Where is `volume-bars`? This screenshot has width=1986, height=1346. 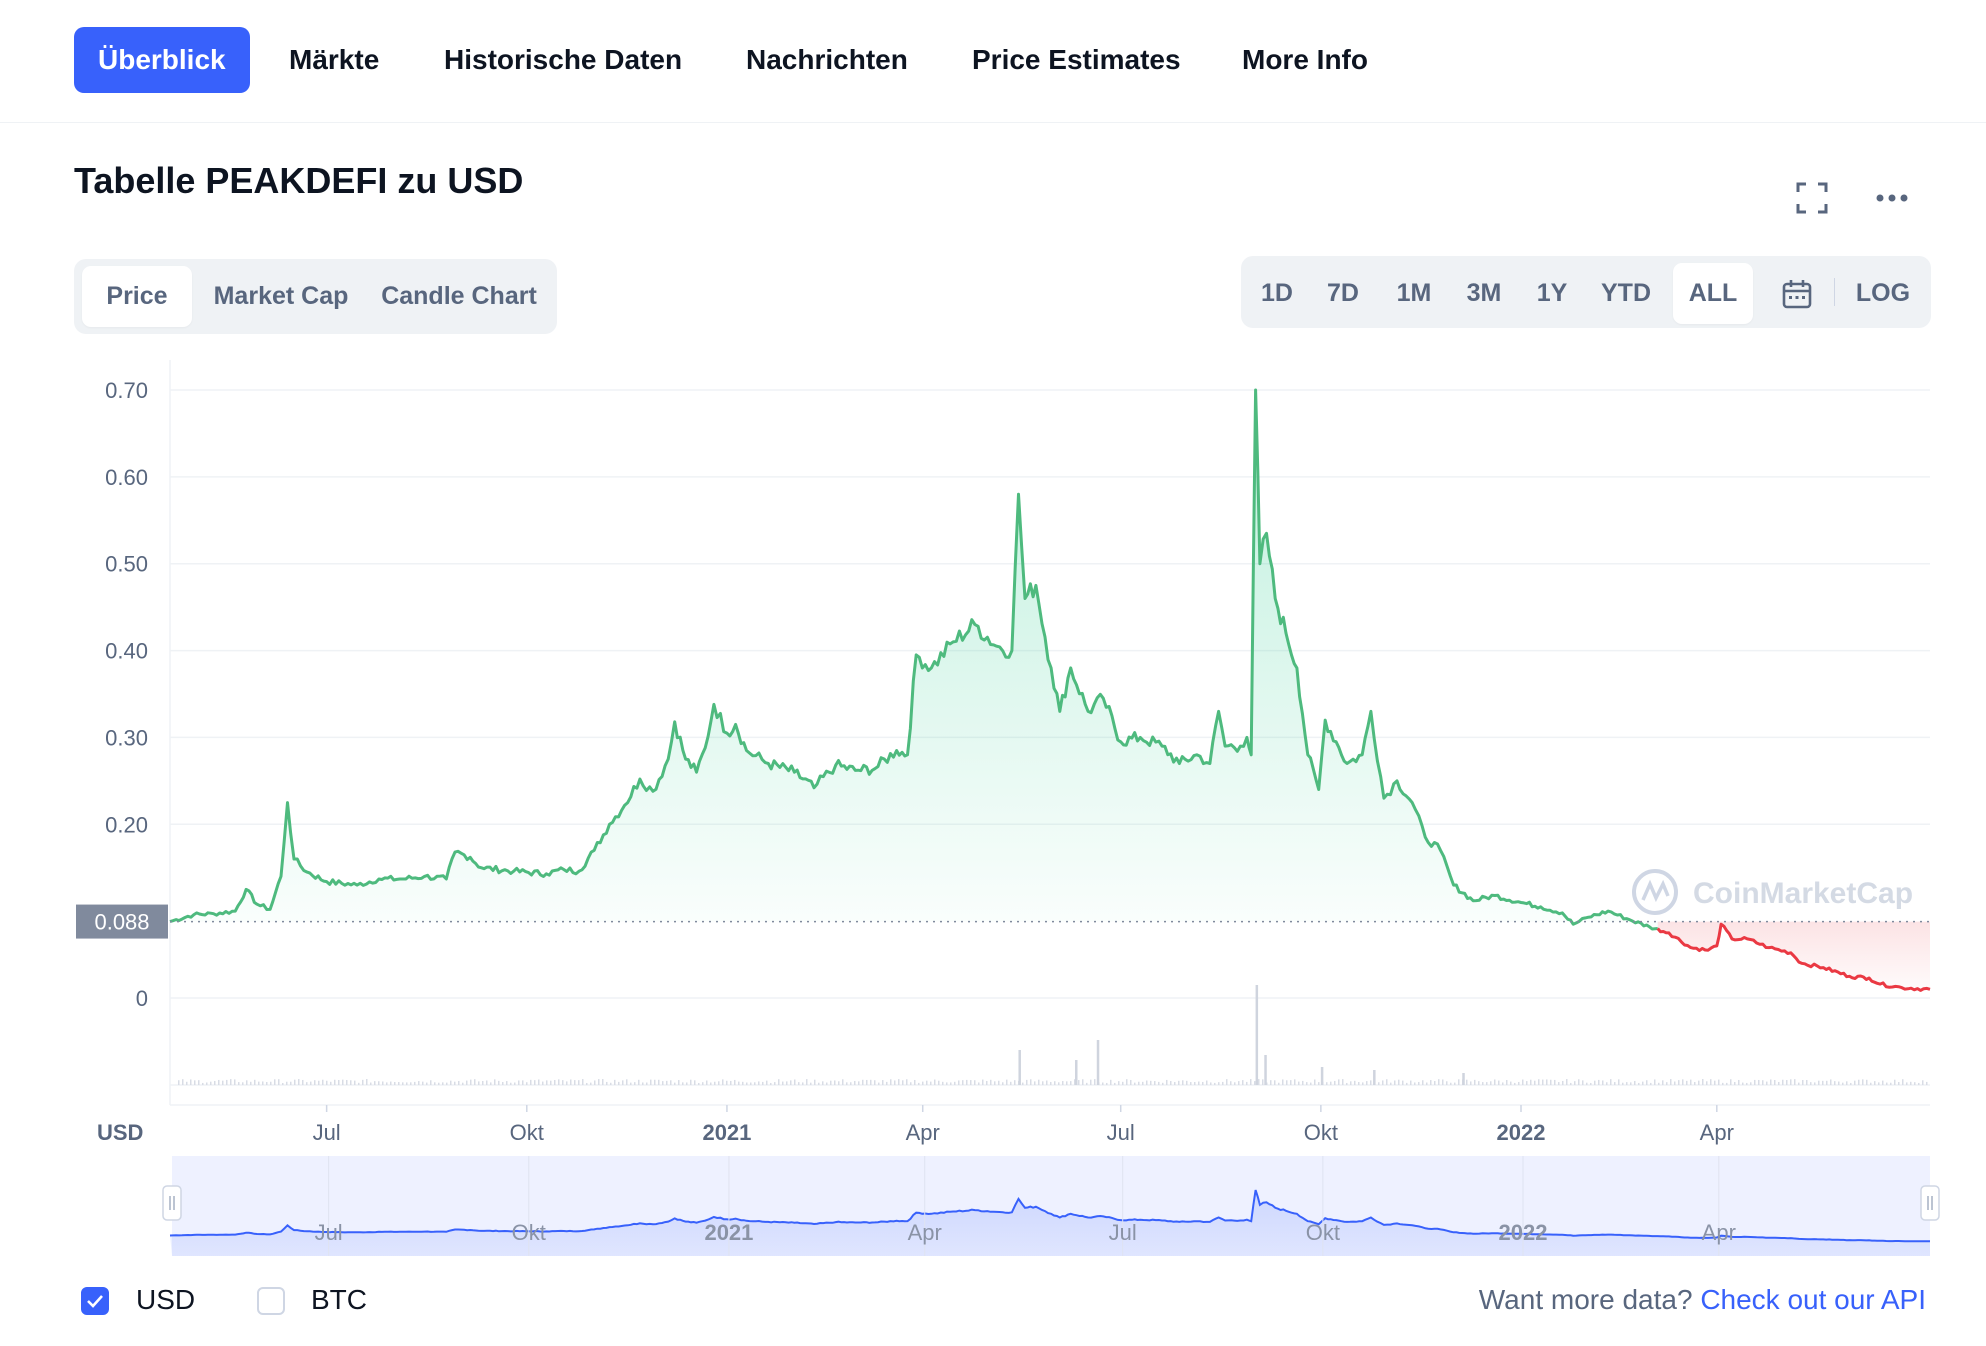 volume-bars is located at coordinates (1053, 1035).